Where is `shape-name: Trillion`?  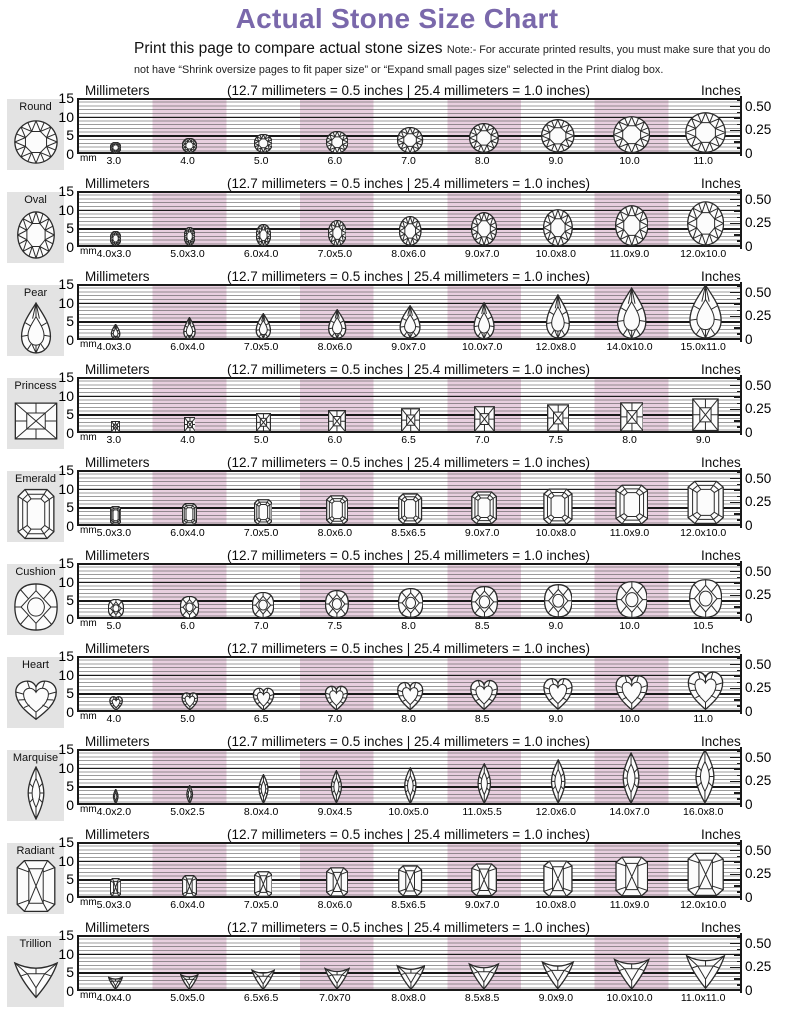
shape-name: Trillion is located at coordinates (35, 944).